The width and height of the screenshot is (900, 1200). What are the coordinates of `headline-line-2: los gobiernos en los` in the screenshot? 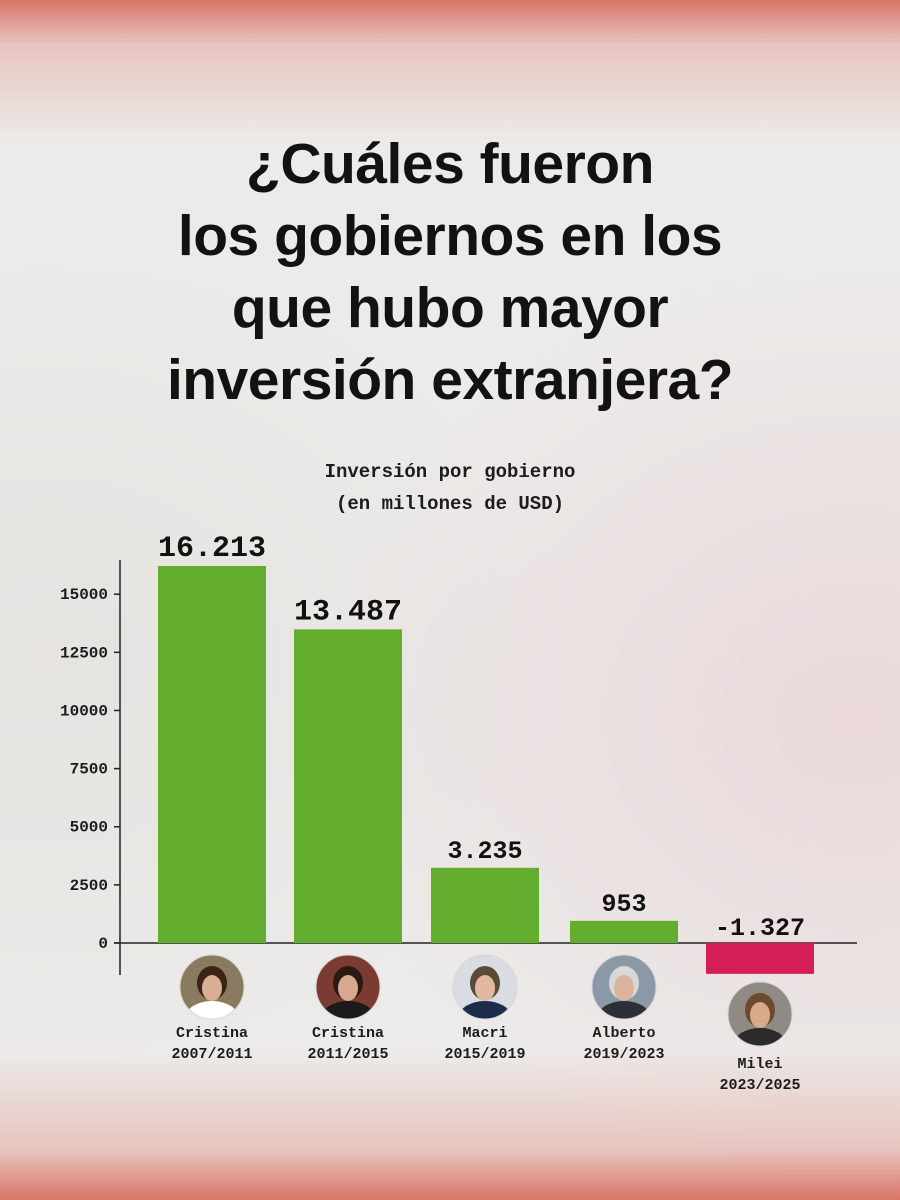 It's located at (450, 236).